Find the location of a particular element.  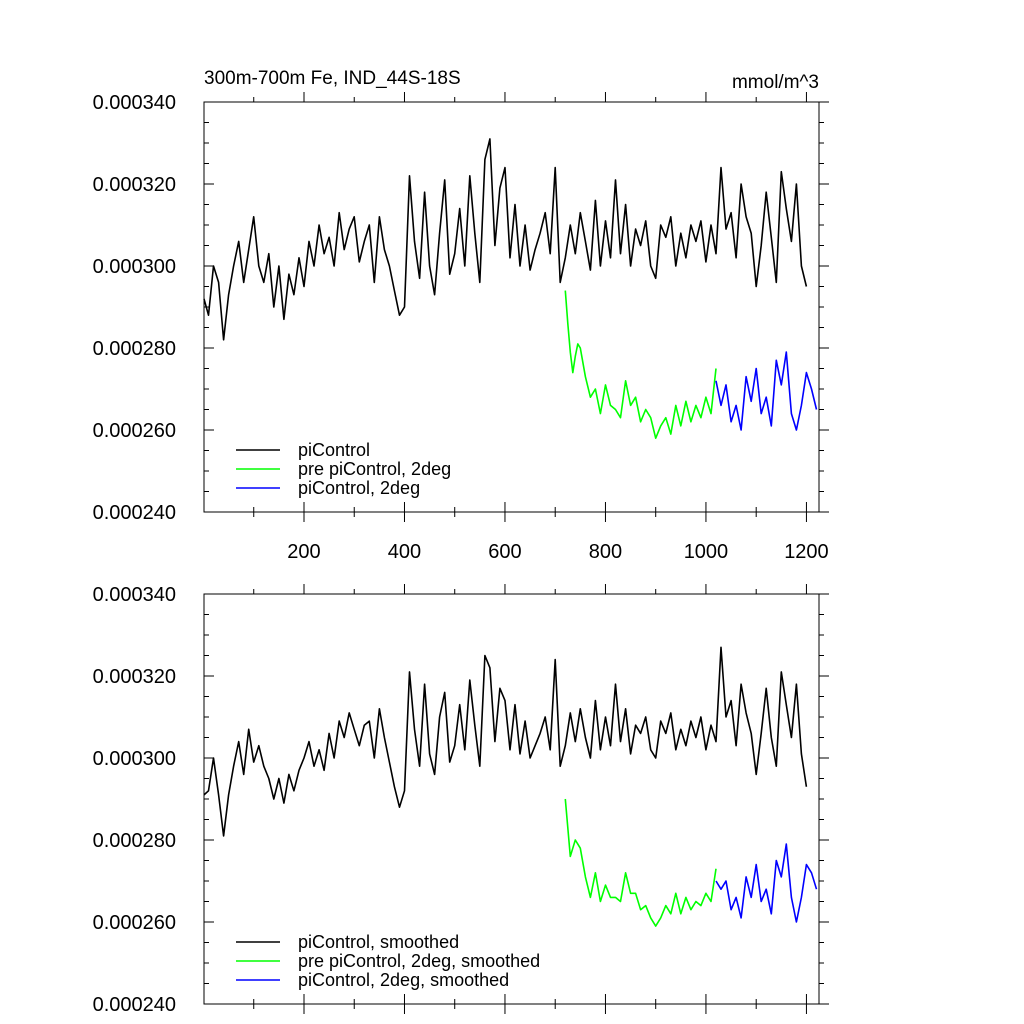

legend-label: piControl, 2deg is located at coordinates (359, 488).